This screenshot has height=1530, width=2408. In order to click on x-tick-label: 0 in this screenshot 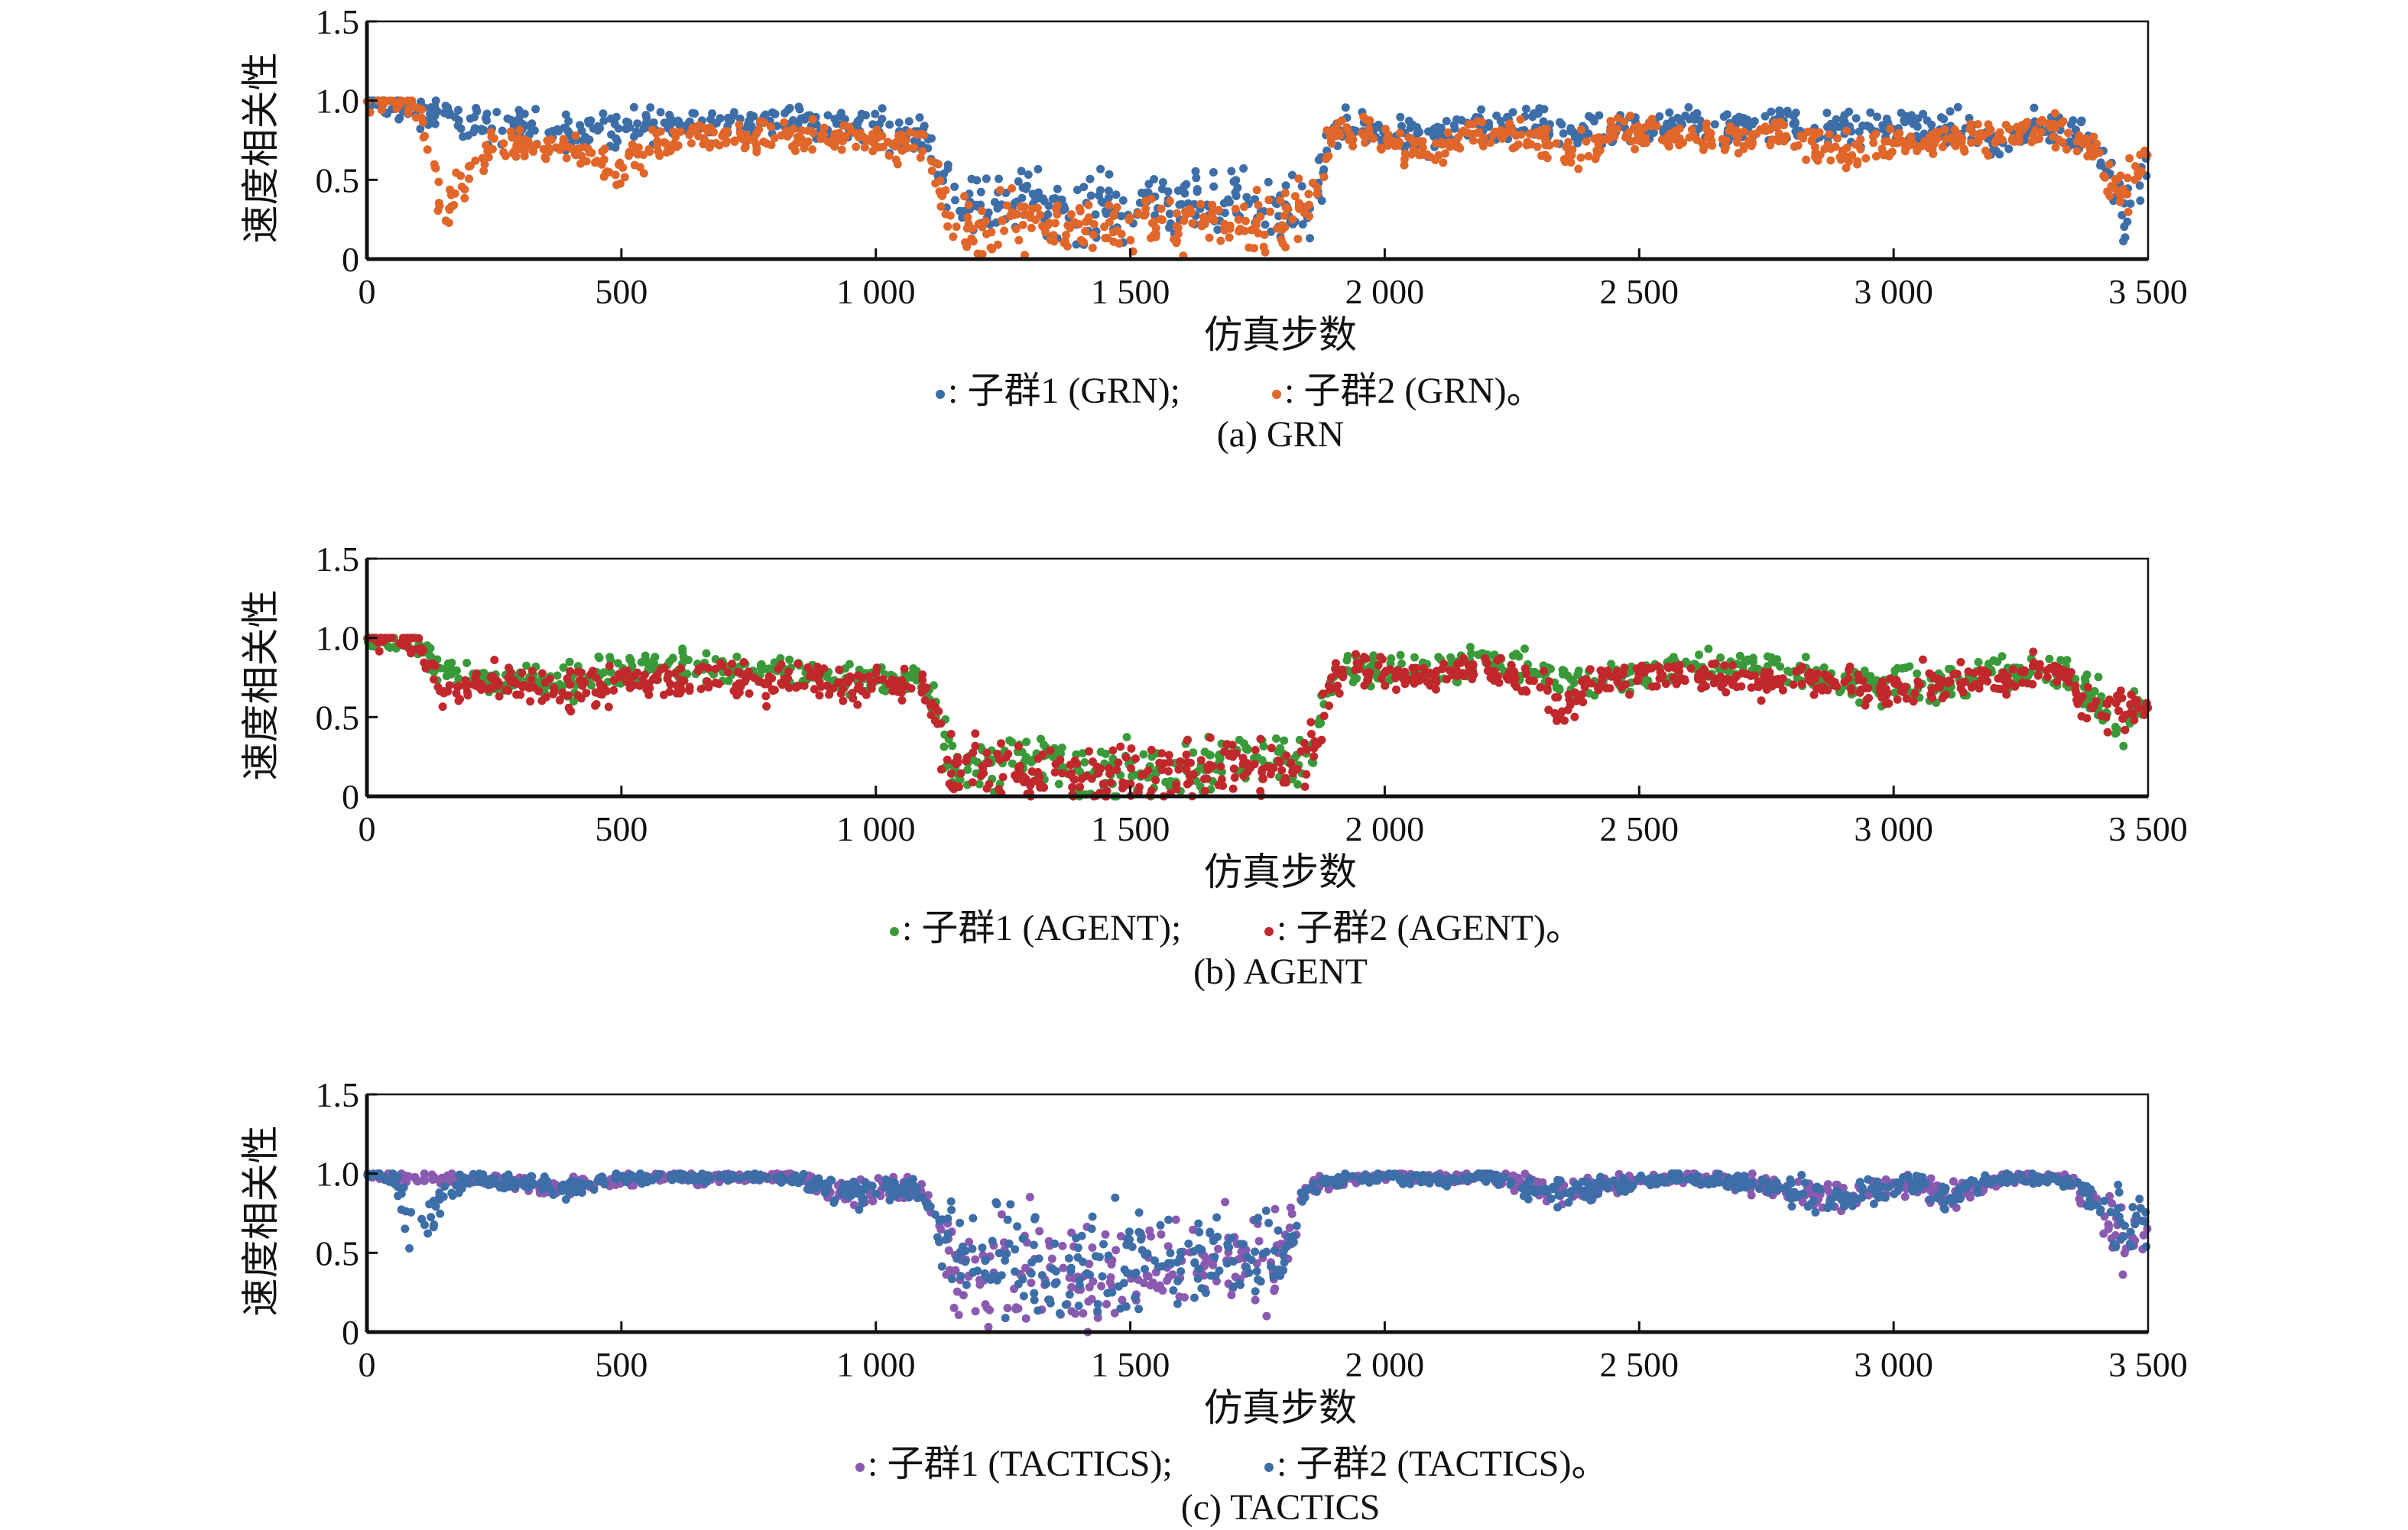, I will do `click(368, 291)`.